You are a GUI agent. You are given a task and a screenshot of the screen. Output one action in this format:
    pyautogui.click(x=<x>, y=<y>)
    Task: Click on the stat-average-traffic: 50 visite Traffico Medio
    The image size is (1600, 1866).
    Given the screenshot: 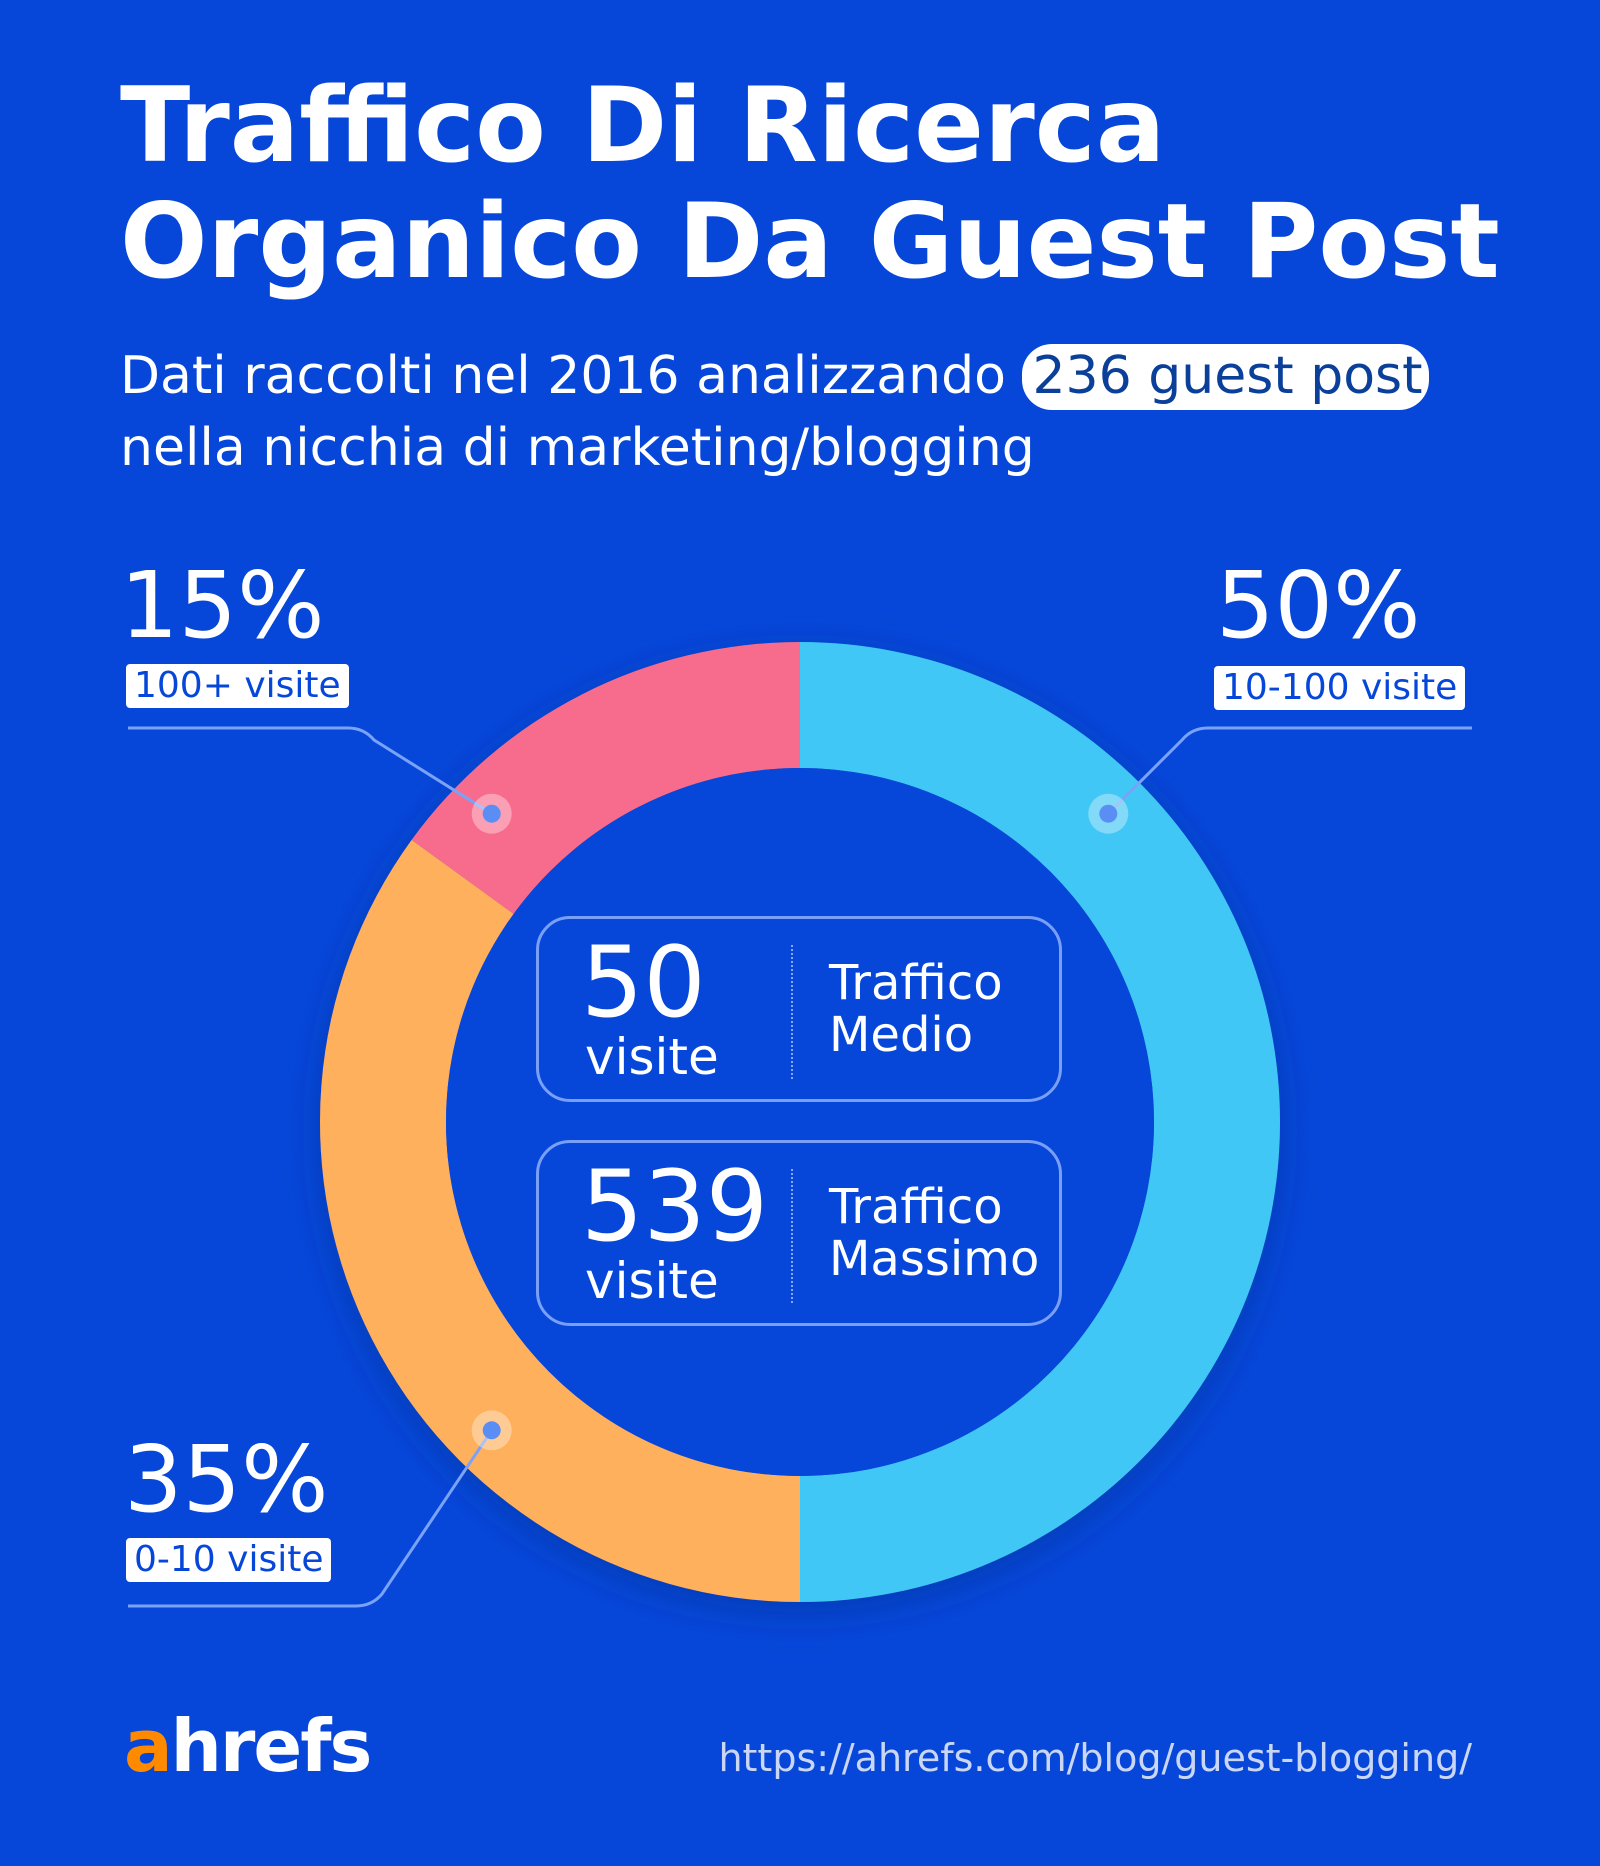 What is the action you would take?
    pyautogui.click(x=799, y=1009)
    